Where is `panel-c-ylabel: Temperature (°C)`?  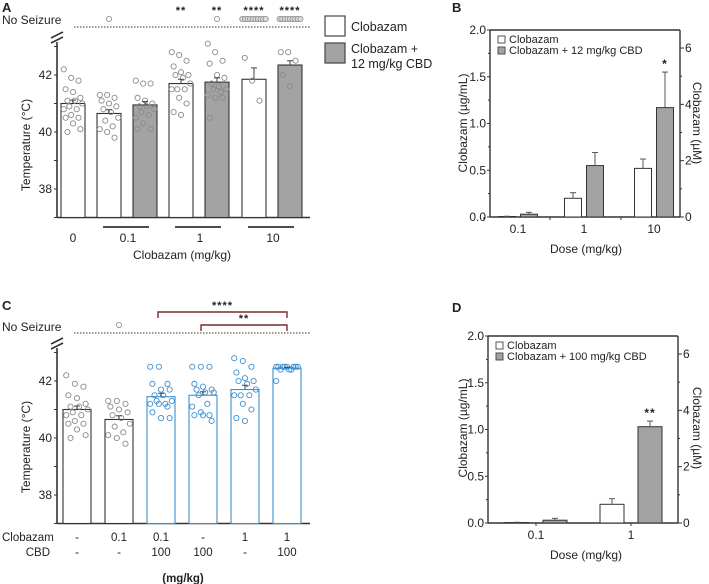
panel-c-ylabel: Temperature (°C) is located at coordinates (26, 447).